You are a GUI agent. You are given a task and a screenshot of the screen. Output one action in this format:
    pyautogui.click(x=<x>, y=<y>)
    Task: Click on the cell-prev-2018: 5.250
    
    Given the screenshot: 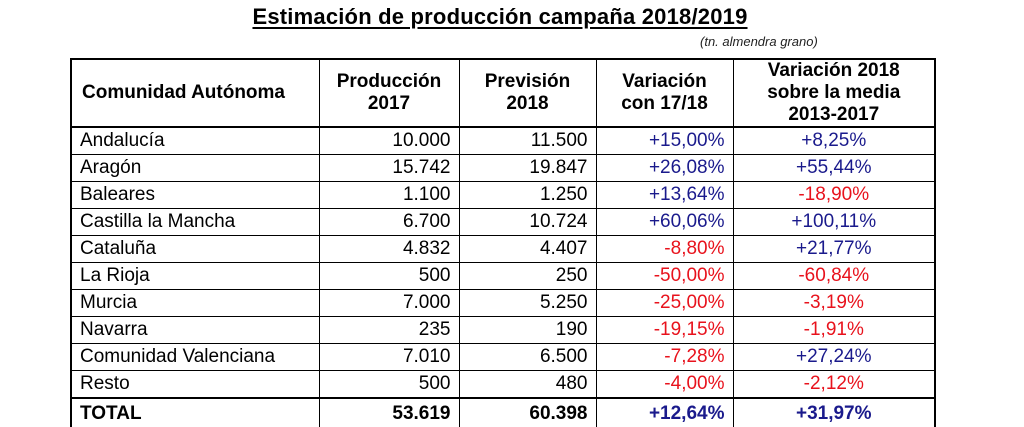 What is the action you would take?
    pyautogui.click(x=527, y=303)
    